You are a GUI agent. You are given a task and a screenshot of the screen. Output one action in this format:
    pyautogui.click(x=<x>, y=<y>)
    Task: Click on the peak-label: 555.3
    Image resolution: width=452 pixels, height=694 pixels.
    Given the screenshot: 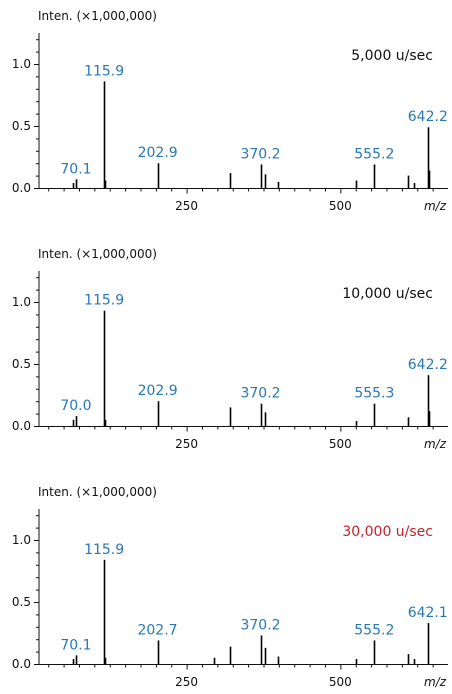 What is the action you would take?
    pyautogui.click(x=374, y=394)
    